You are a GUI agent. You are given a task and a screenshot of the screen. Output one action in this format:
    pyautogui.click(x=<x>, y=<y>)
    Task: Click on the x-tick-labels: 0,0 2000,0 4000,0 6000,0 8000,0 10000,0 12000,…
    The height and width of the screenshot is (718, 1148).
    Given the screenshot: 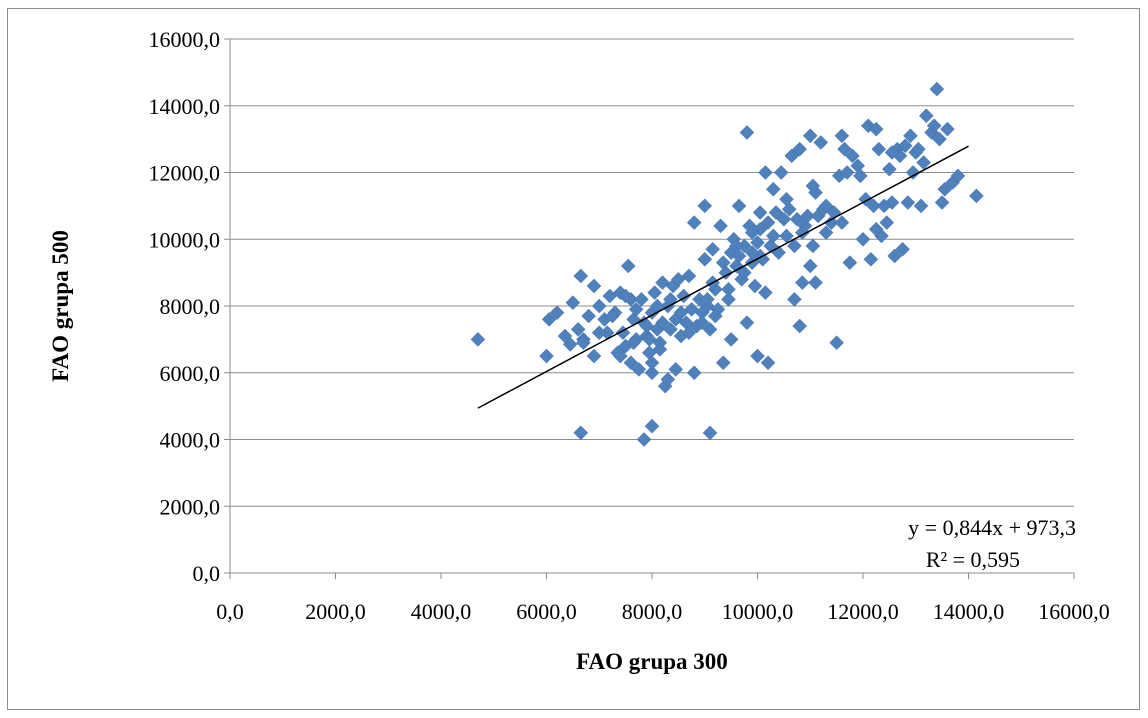 What is the action you would take?
    pyautogui.click(x=663, y=611)
    